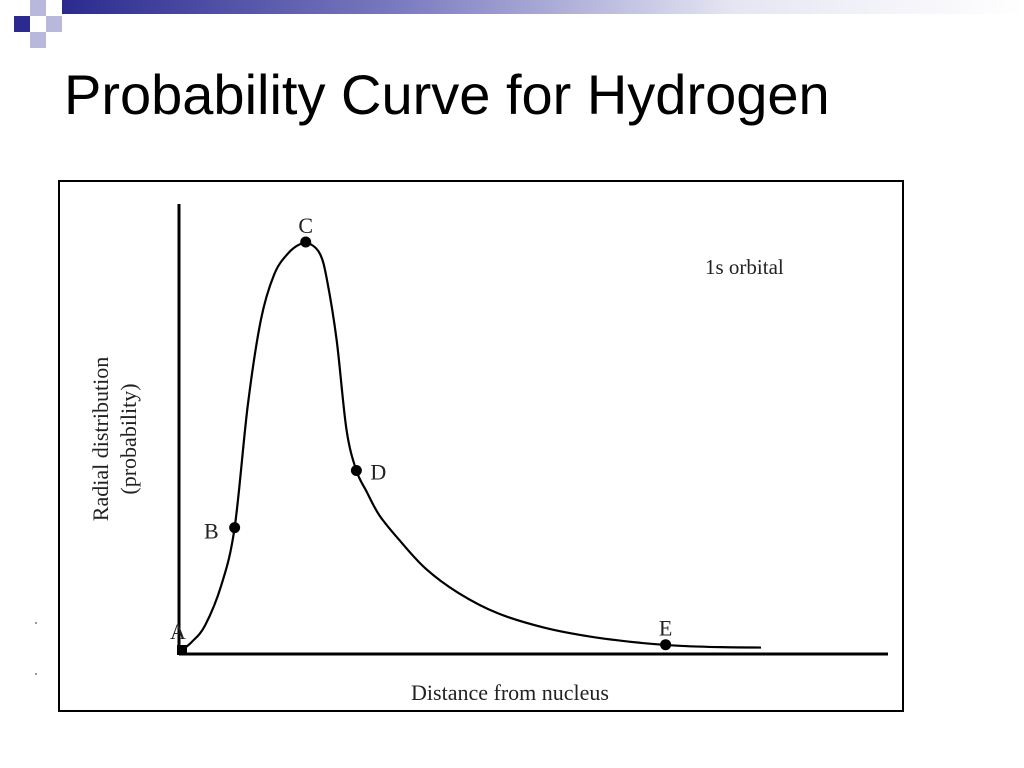 Image resolution: width=1024 pixels, height=768 pixels. Describe the element at coordinates (666, 645) in the screenshot. I see `point-marker-e` at that location.